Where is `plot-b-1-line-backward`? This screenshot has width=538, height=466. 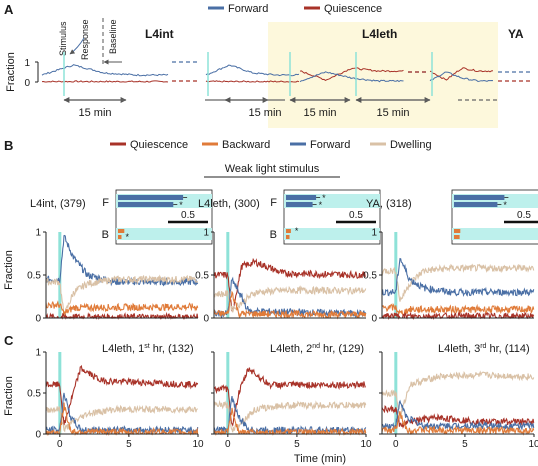
plot-b-1-line-backward is located at coordinates (290, 305).